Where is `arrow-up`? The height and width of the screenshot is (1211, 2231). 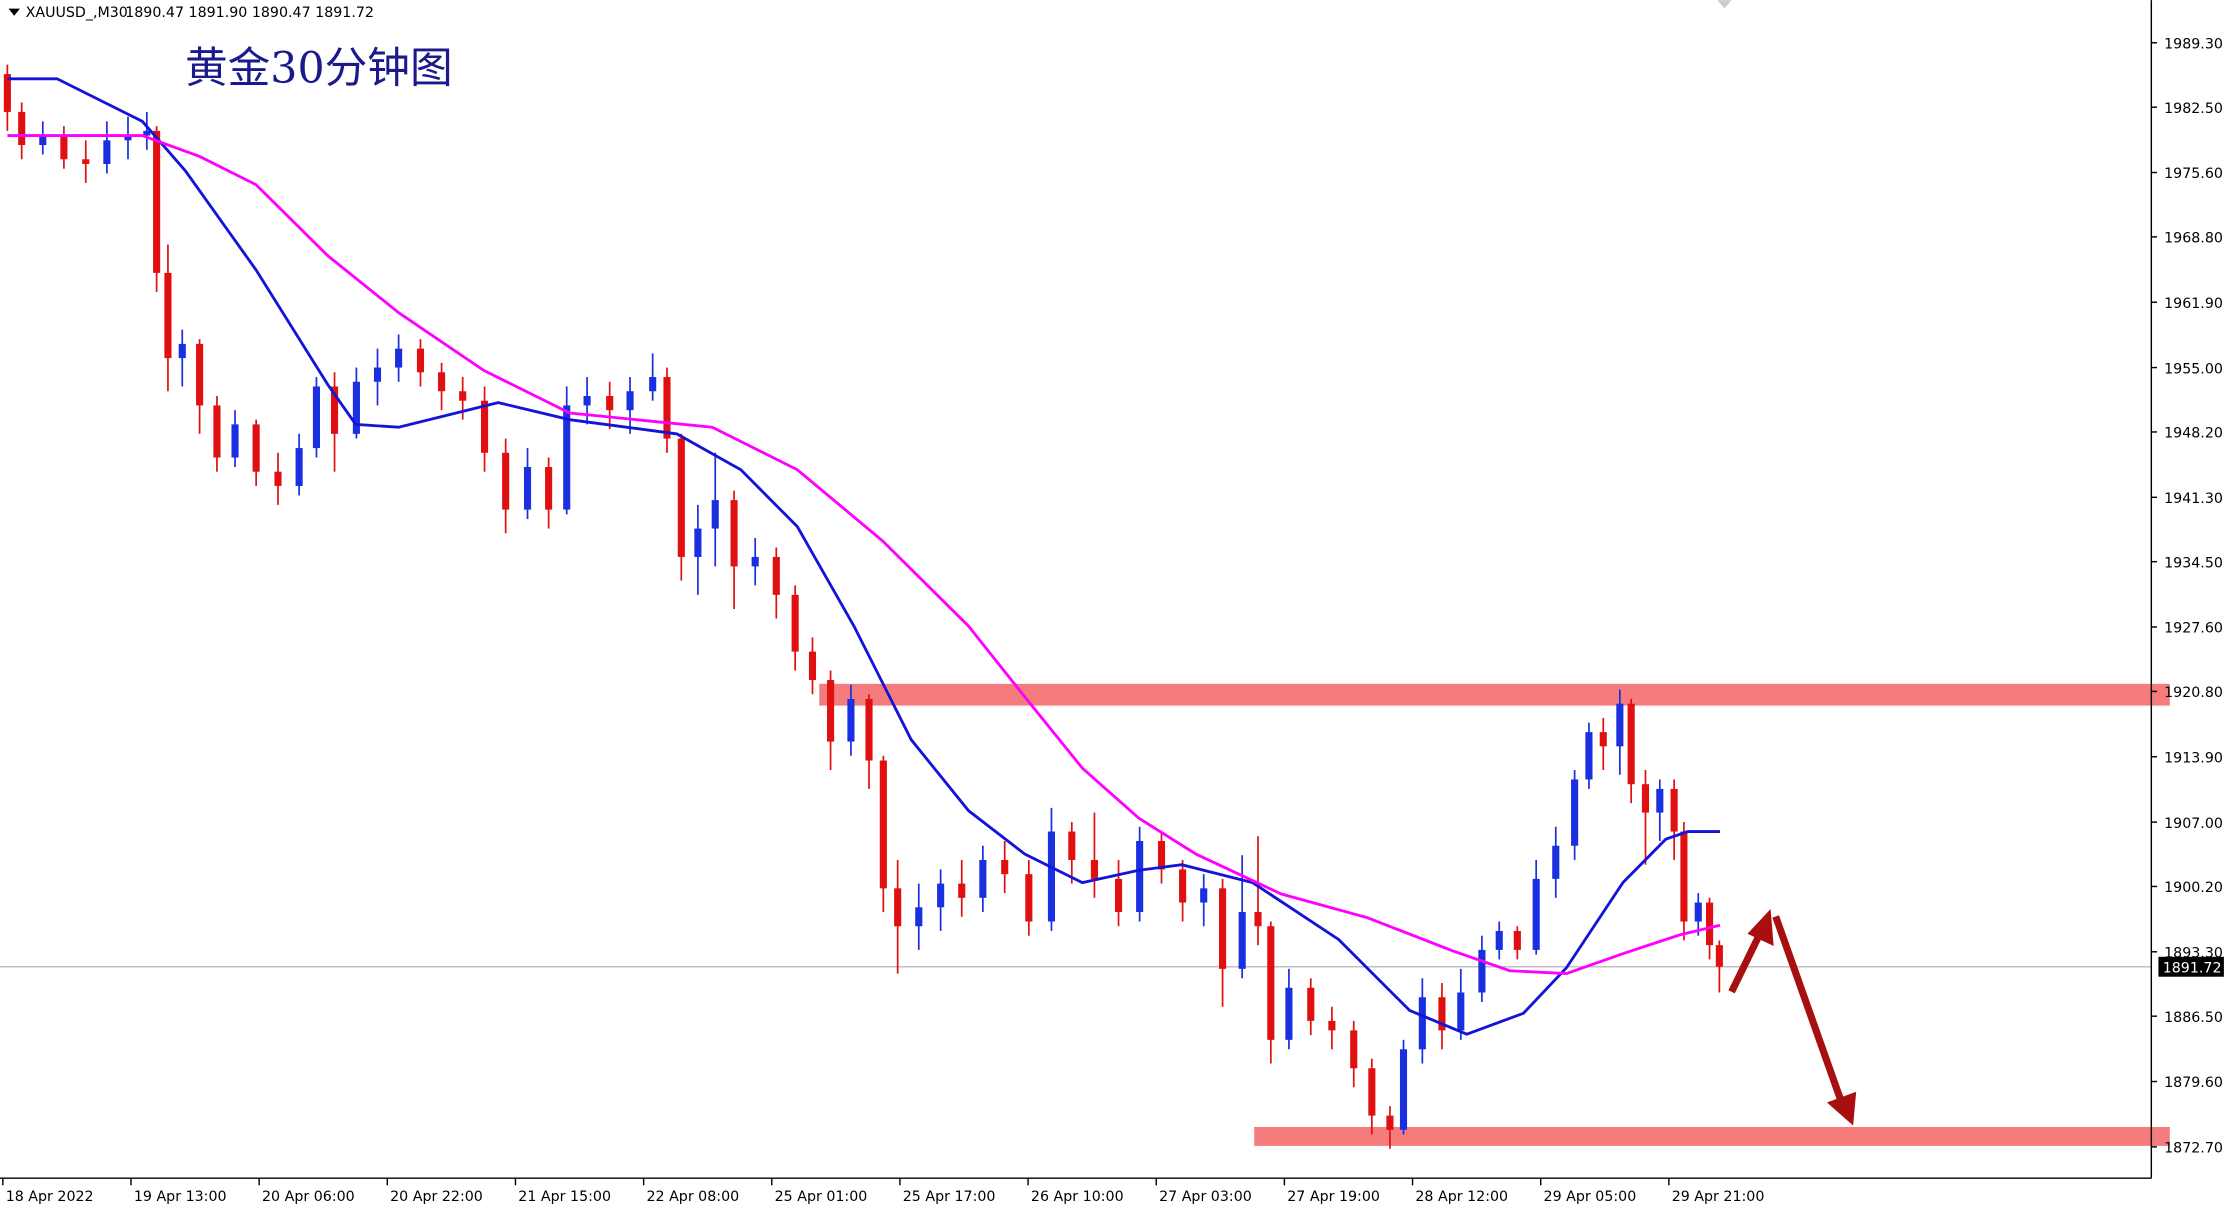
arrow-up is located at coordinates (1746, 961).